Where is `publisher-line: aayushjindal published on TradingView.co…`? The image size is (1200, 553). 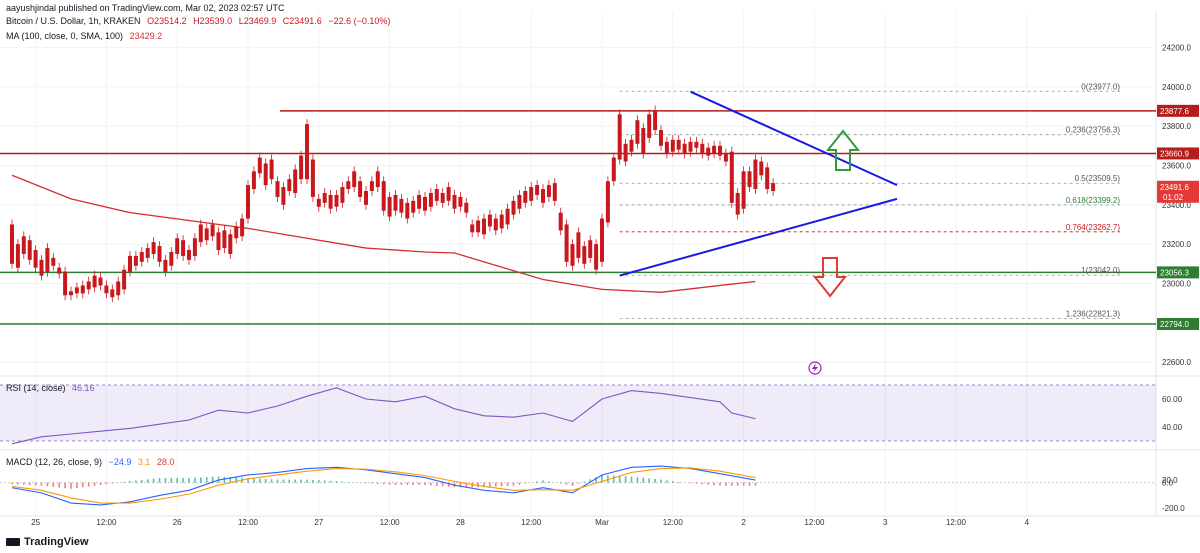 publisher-line: aayushjindal published on TradingView.co… is located at coordinates (145, 8).